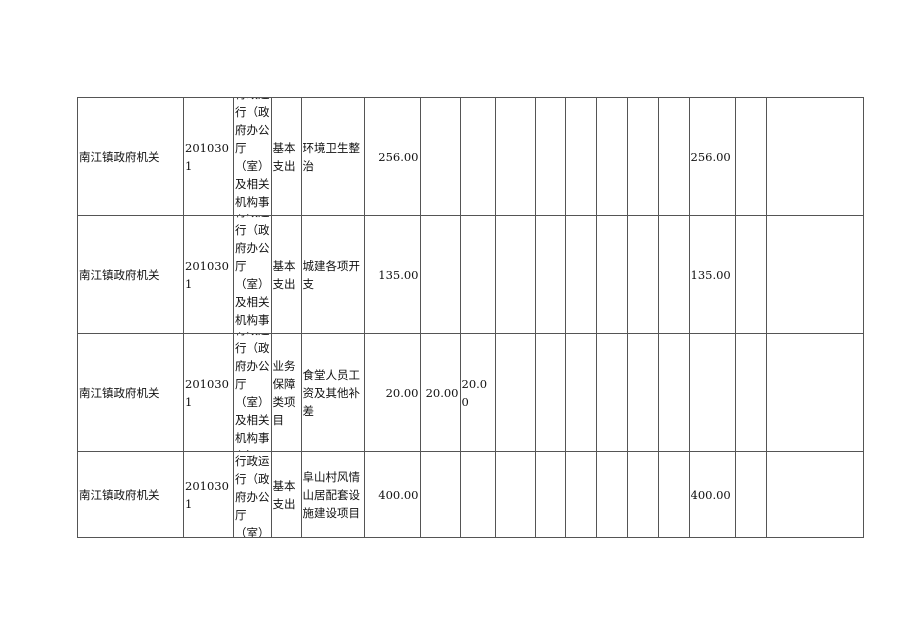 This screenshot has height=635, width=898. I want to click on type-cell: 业务保障类项目, so click(286, 392).